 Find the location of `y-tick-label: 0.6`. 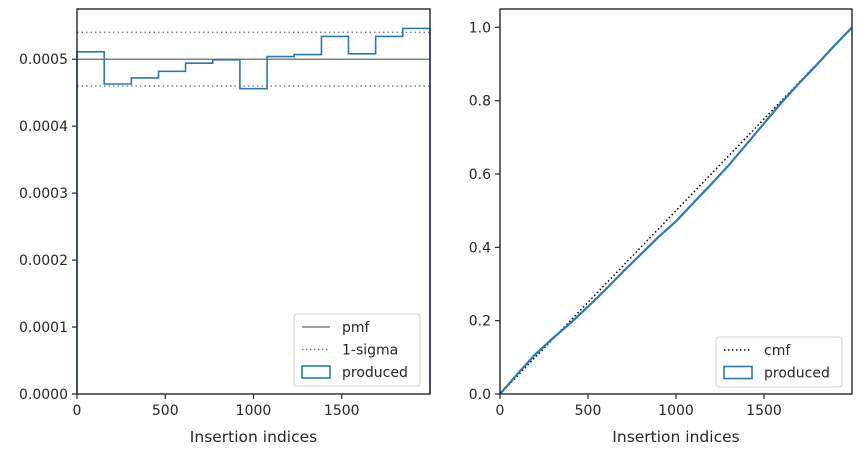

y-tick-label: 0.6 is located at coordinates (480, 175).